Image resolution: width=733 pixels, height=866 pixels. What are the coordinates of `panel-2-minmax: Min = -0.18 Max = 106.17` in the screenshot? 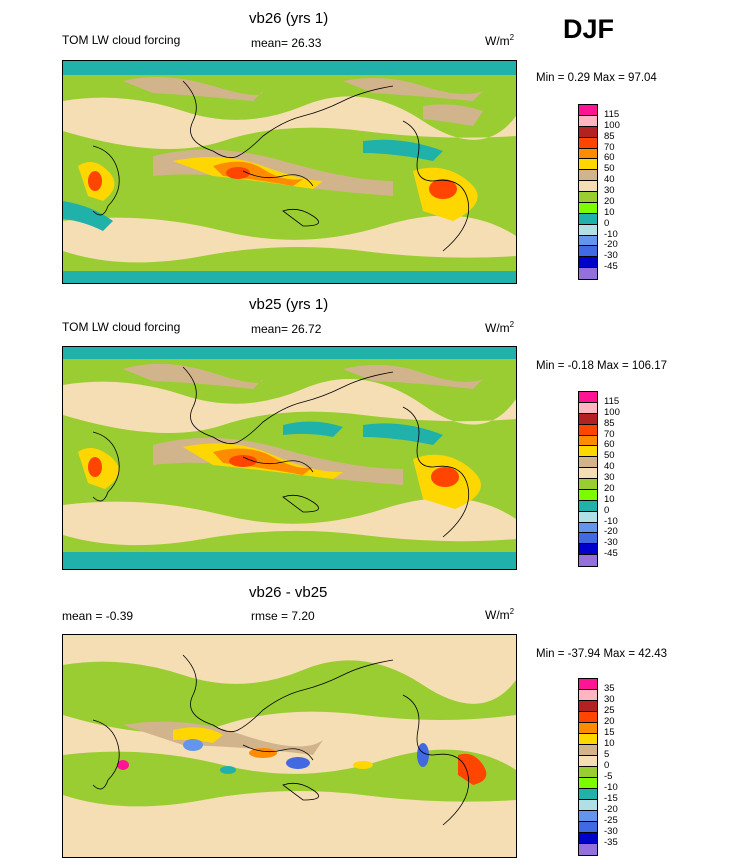 It's located at (602, 366).